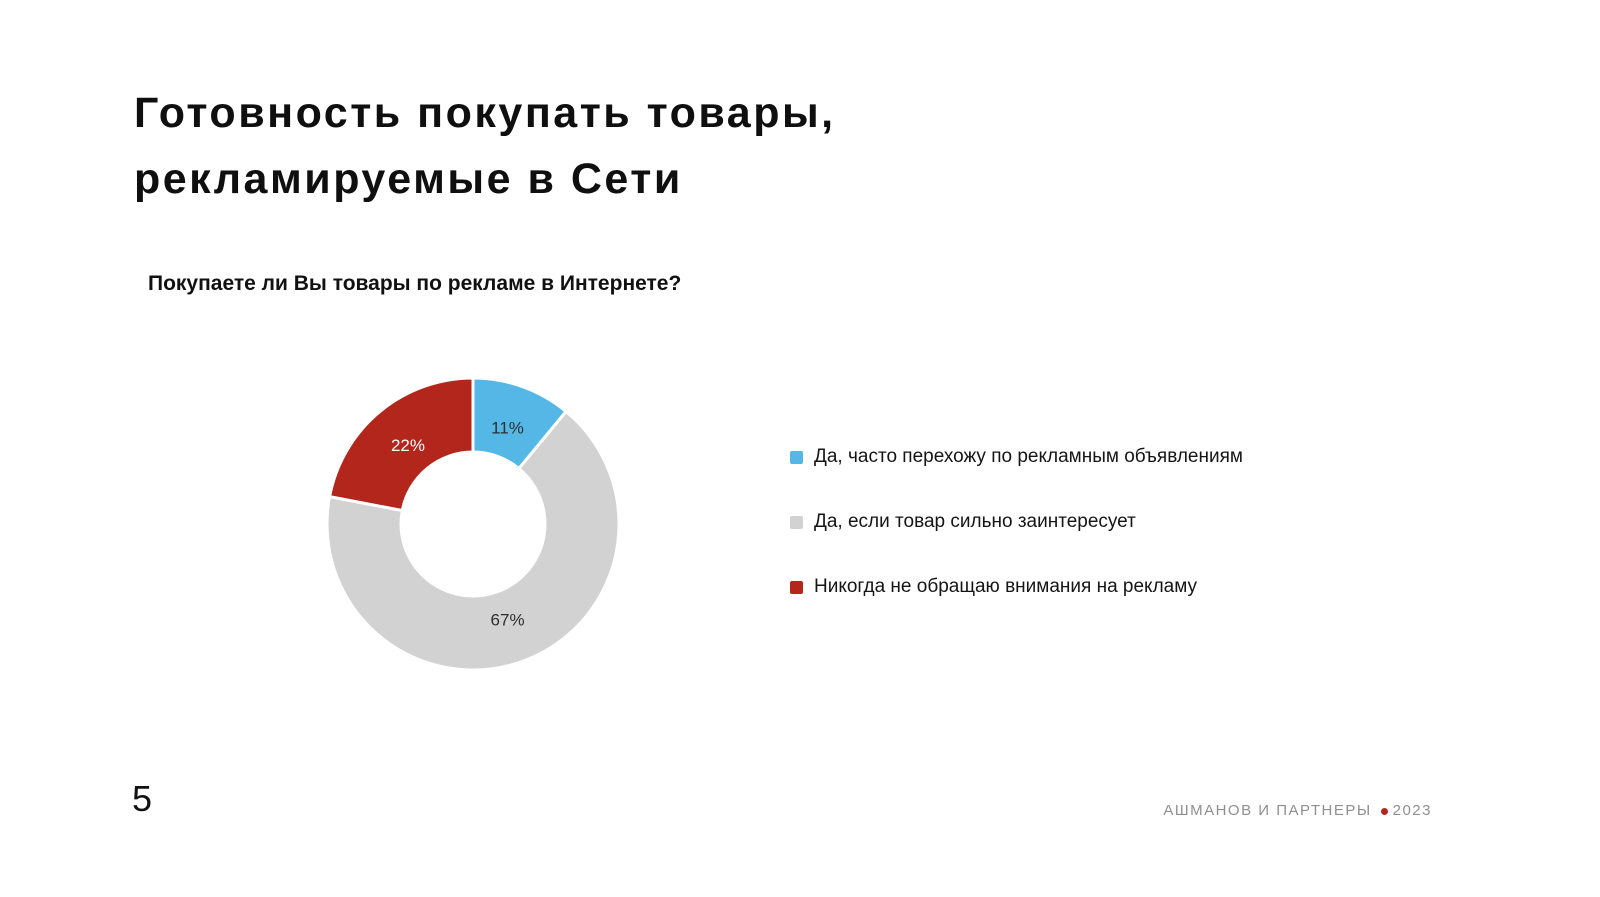  What do you see at coordinates (408, 445) in the screenshot?
I see `donut-segment-value: 22%` at bounding box center [408, 445].